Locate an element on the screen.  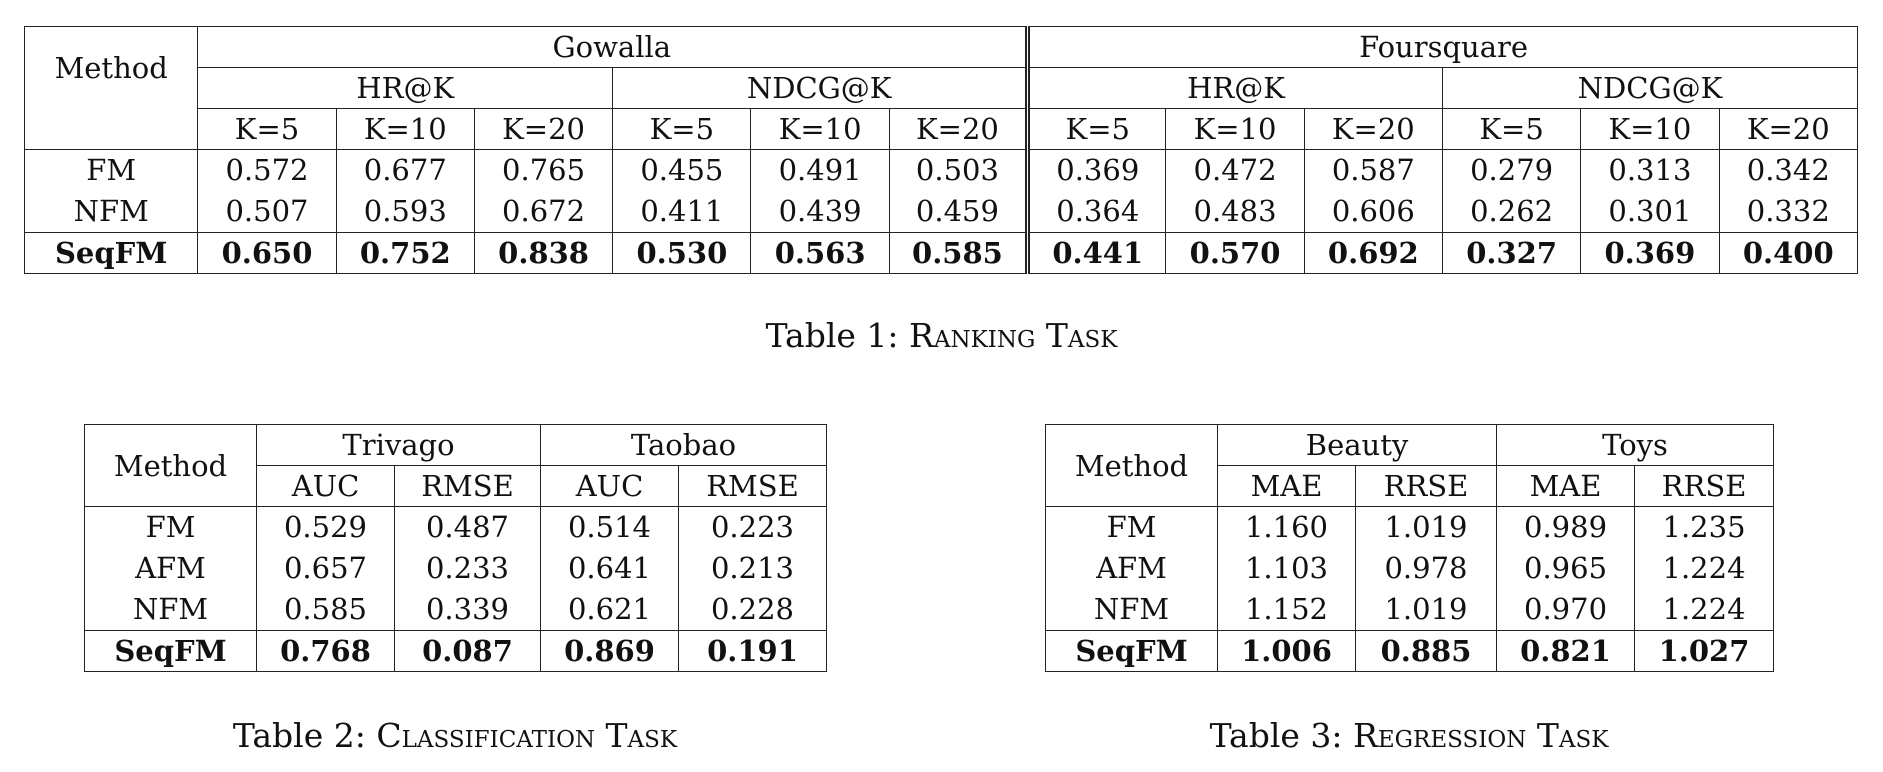
value-cell: 0.650 is located at coordinates (267, 253).